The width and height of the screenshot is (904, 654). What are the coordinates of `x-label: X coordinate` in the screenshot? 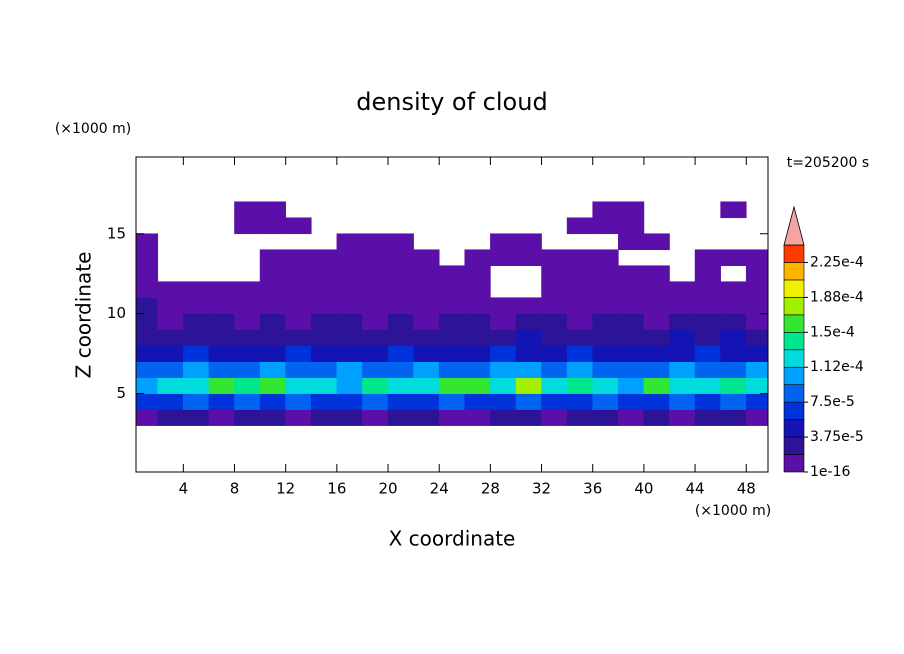 It's located at (452, 539).